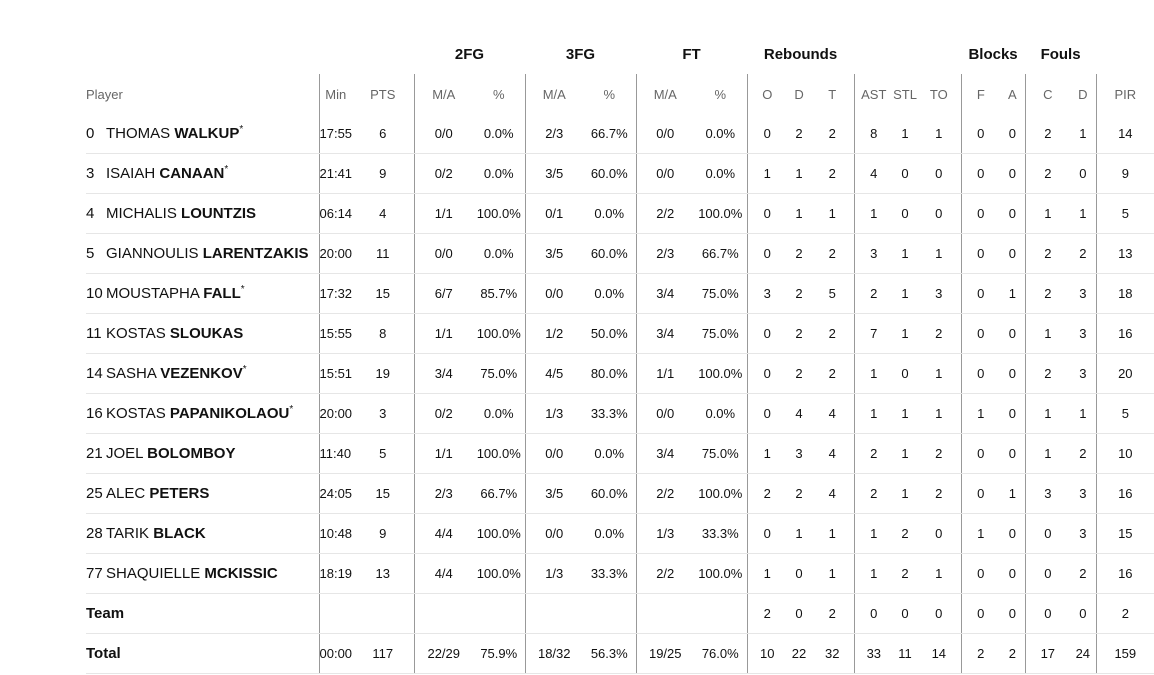 This screenshot has height=675, width=1154. I want to click on player-name-link: KOSTAS SLOUKAS, so click(174, 333).